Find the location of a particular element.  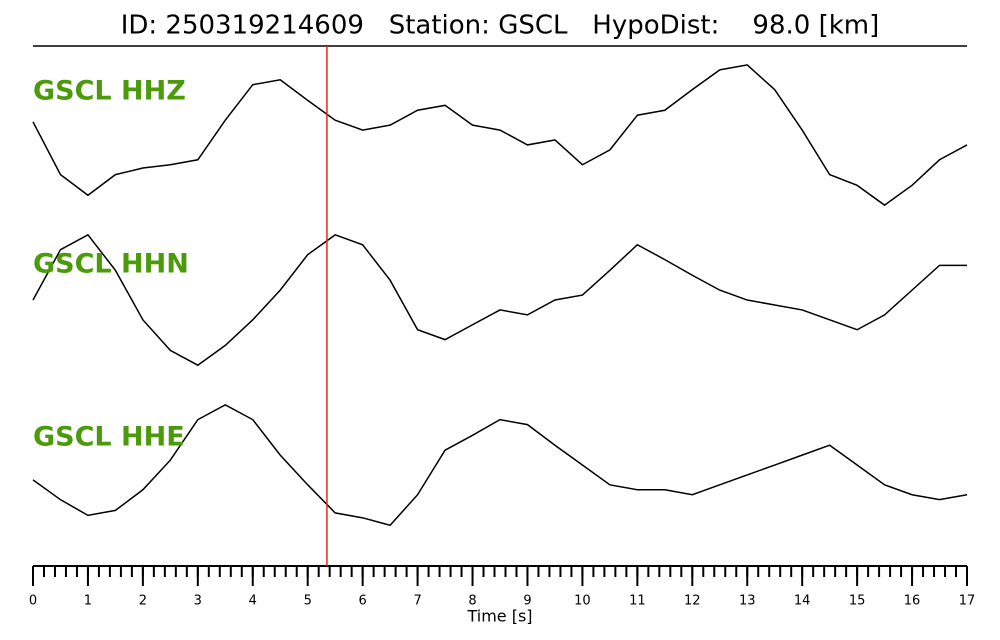

x-tick-label: 1 is located at coordinates (88, 601).